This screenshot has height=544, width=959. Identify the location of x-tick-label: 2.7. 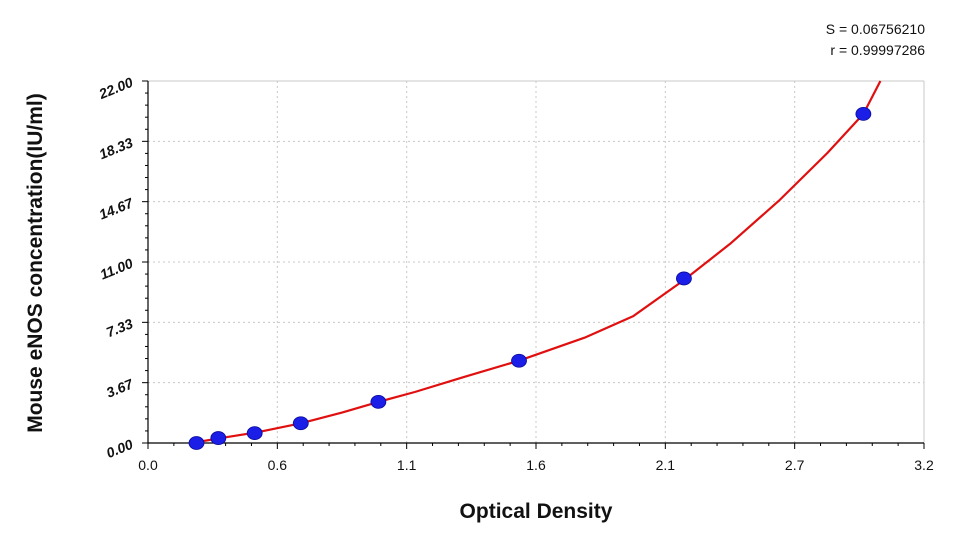
(795, 465).